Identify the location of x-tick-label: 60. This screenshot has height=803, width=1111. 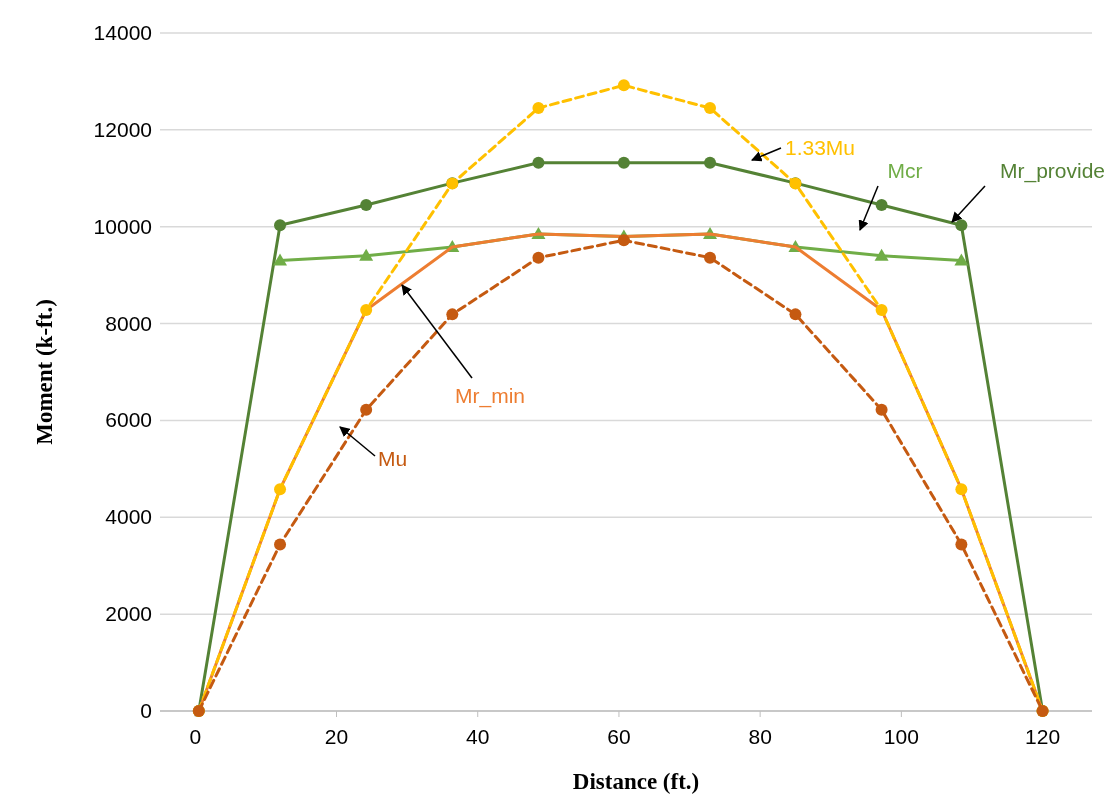
(619, 736).